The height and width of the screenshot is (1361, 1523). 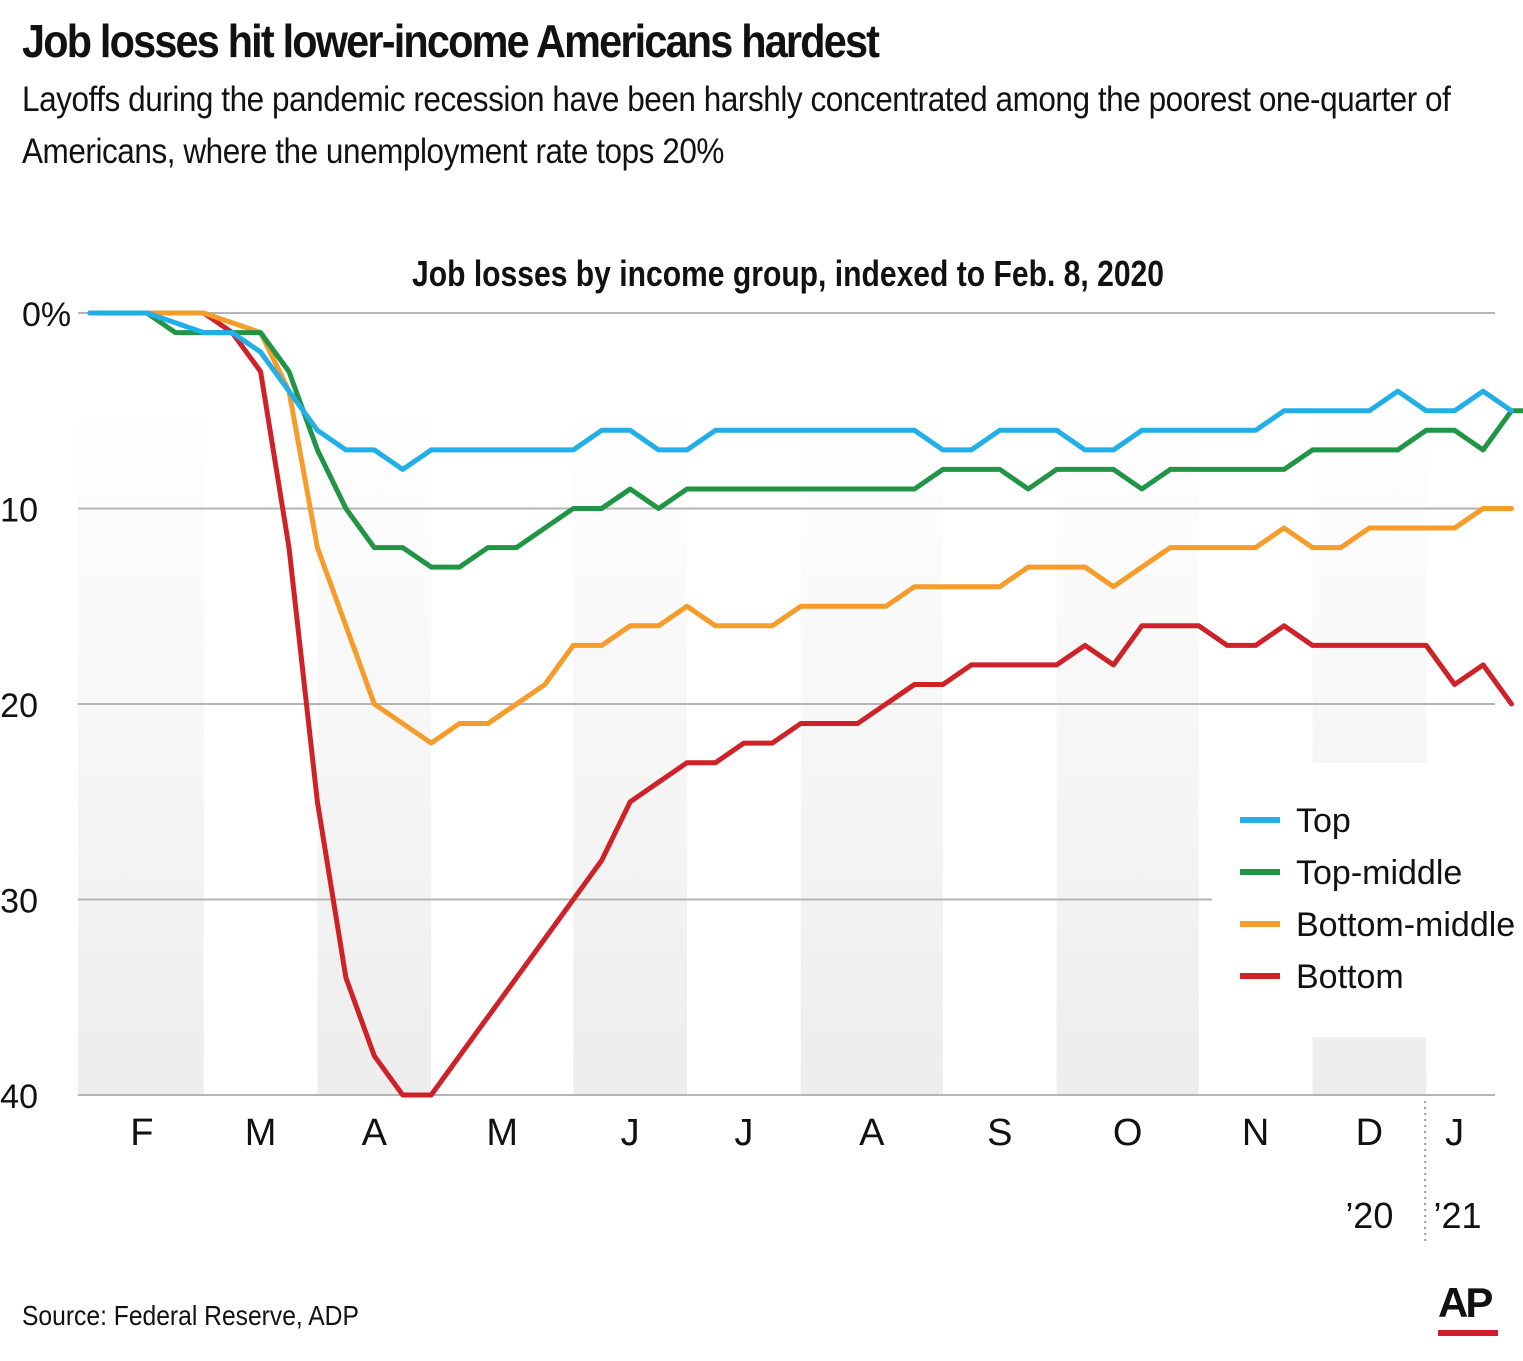 I want to click on ap-logo: AP, so click(x=1468, y=1309).